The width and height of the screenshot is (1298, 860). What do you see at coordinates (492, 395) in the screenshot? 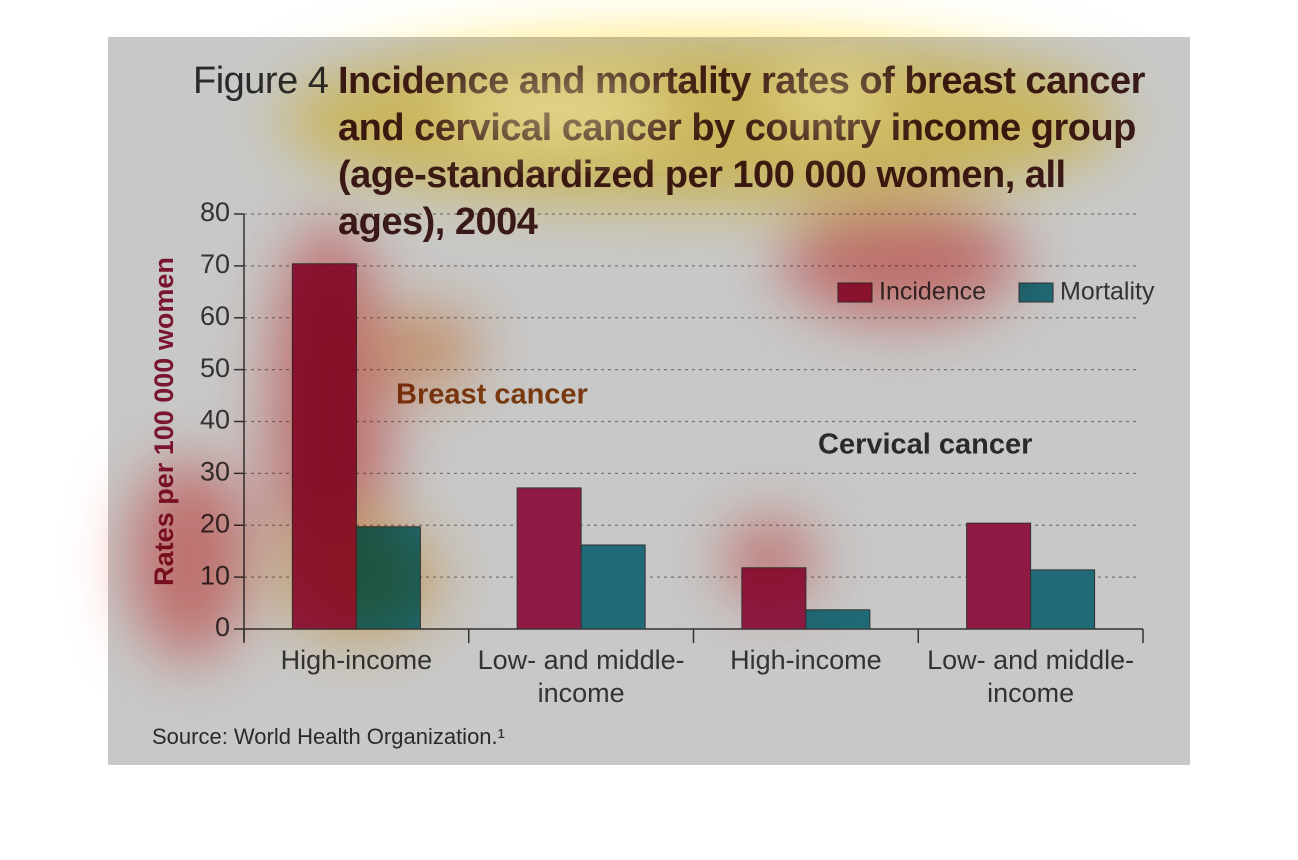
I see `annotation: Breast cancer` at bounding box center [492, 395].